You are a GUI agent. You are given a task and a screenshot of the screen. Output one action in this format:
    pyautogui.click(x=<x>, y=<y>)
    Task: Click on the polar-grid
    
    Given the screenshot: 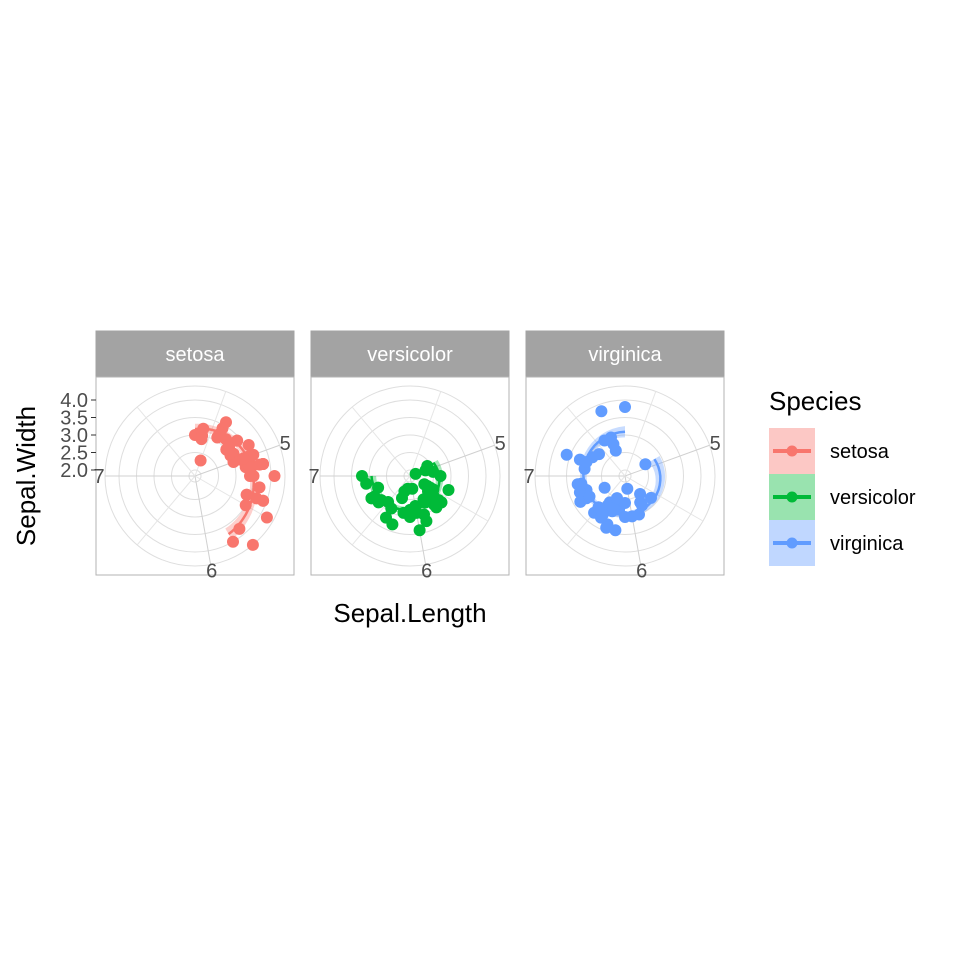 What is the action you would take?
    pyautogui.click(x=195, y=476)
    